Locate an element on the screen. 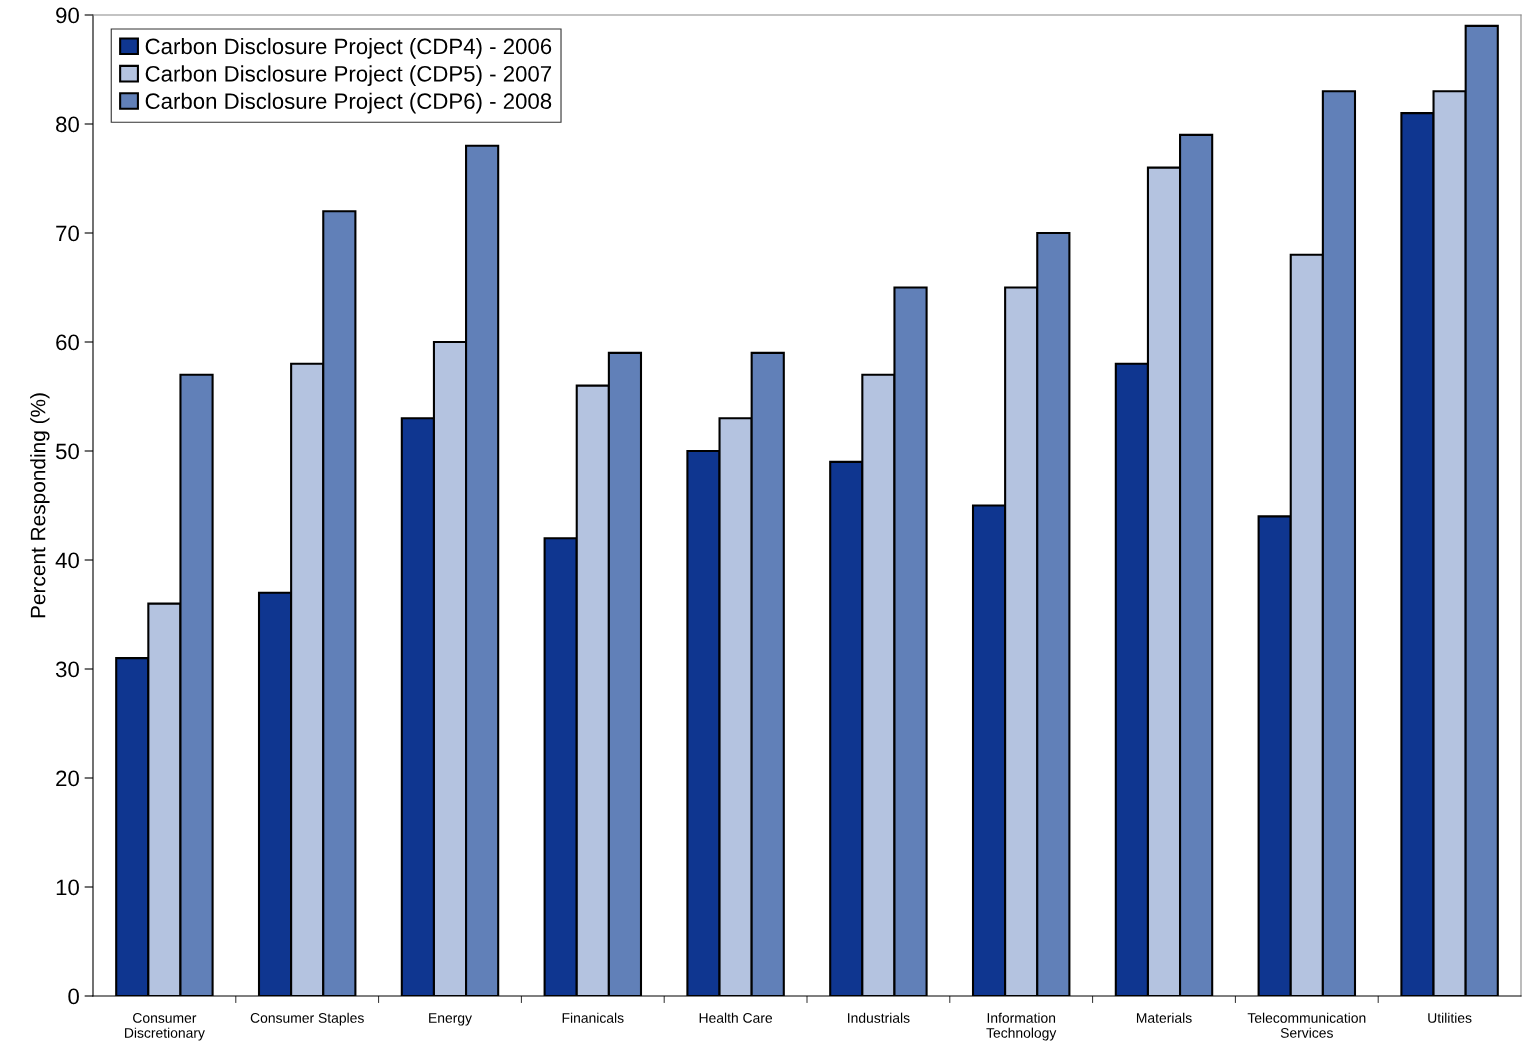 This screenshot has width=1522, height=1041. y-tick-label: 10 is located at coordinates (67, 887).